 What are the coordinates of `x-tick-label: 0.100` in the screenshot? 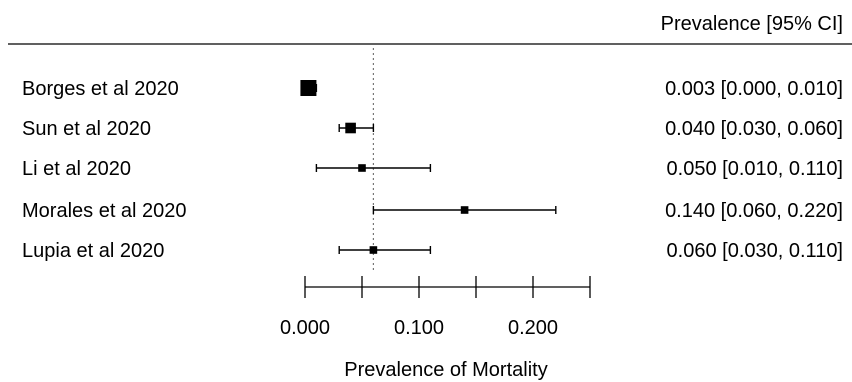 It's located at (419, 328).